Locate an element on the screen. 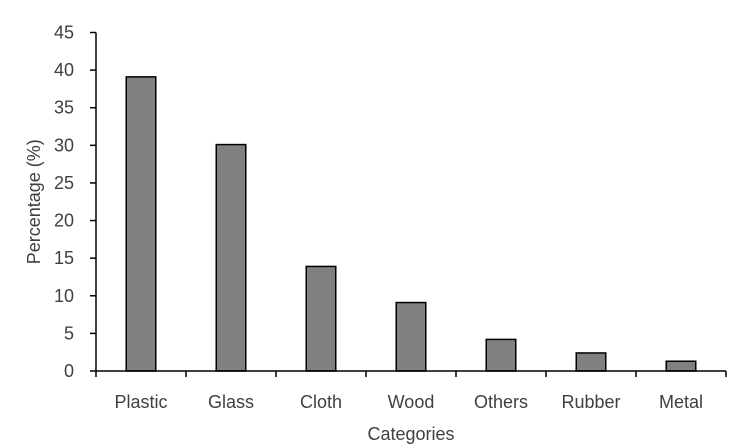 The width and height of the screenshot is (748, 448). x-tick-label: Others is located at coordinates (501, 402).